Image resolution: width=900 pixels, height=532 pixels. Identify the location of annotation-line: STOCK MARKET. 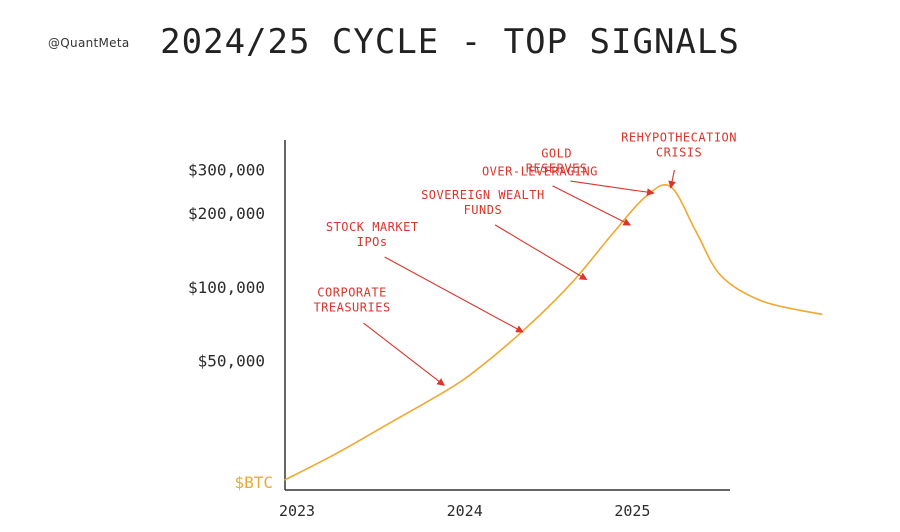
(372, 227).